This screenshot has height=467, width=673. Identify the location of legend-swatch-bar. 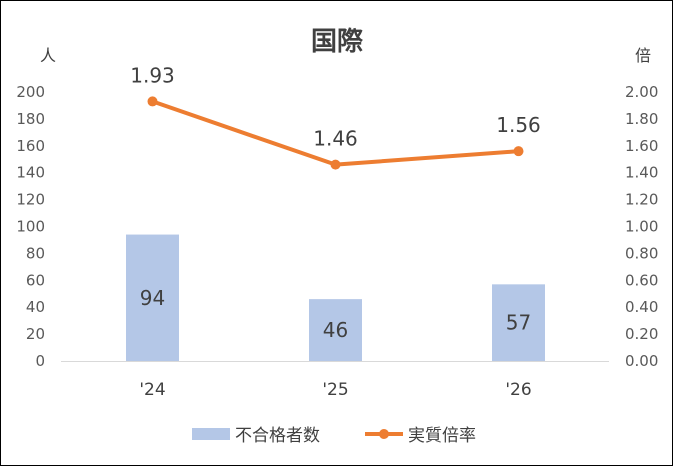
(211, 434).